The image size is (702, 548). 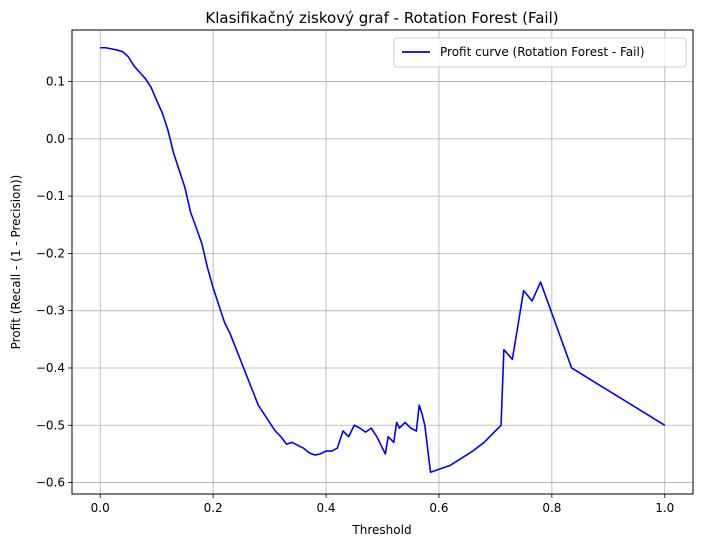 What do you see at coordinates (55, 82) in the screenshot?
I see `y-tick-label: 0.1` at bounding box center [55, 82].